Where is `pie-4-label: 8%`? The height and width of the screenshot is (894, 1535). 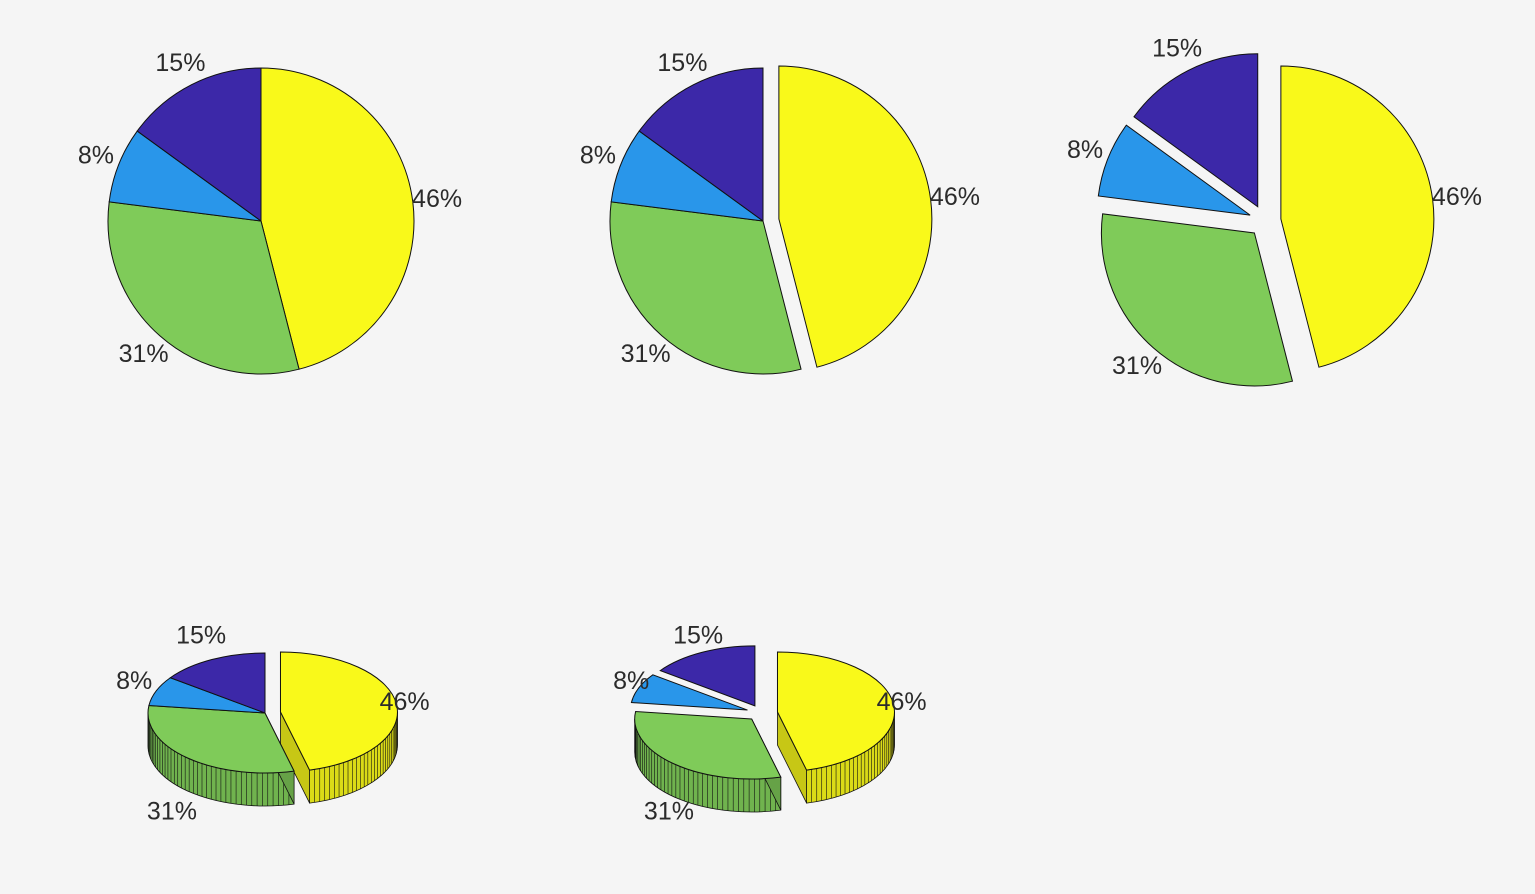
pie-4-label: 8% is located at coordinates (134, 681).